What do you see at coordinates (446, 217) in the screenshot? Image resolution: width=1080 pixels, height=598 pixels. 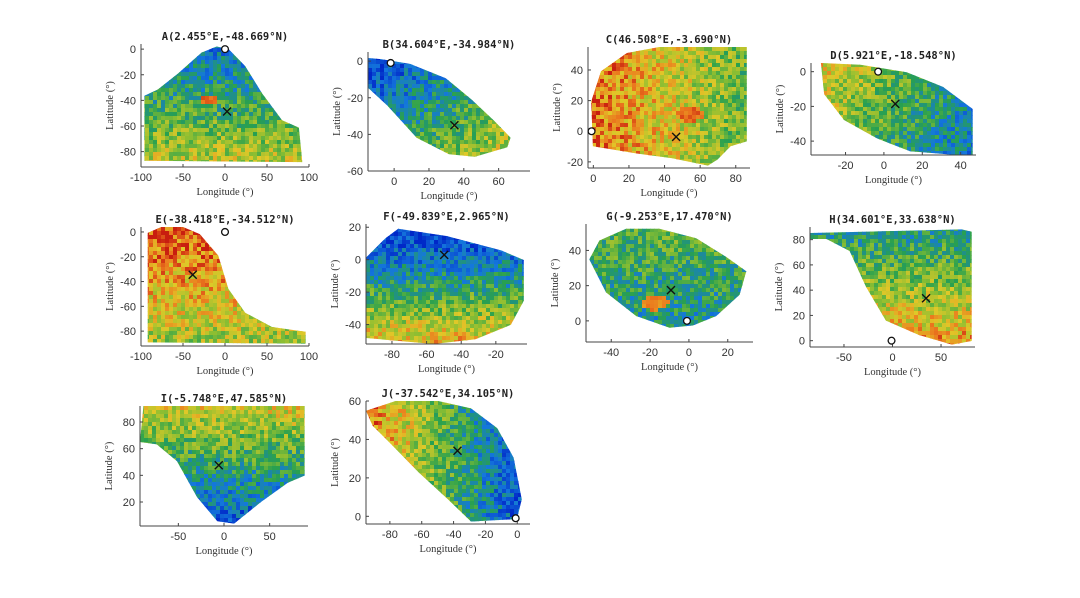 I see `panel-title-f: F(-49.839°E,2.965°N)` at bounding box center [446, 217].